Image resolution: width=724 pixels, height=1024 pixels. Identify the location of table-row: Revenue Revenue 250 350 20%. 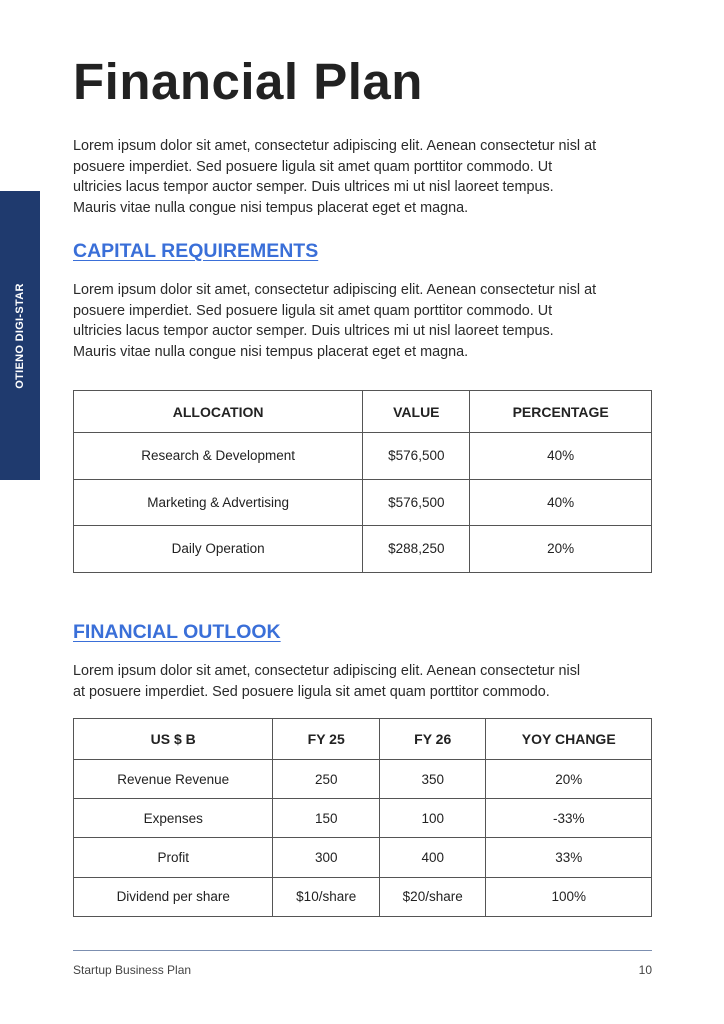
(362, 779).